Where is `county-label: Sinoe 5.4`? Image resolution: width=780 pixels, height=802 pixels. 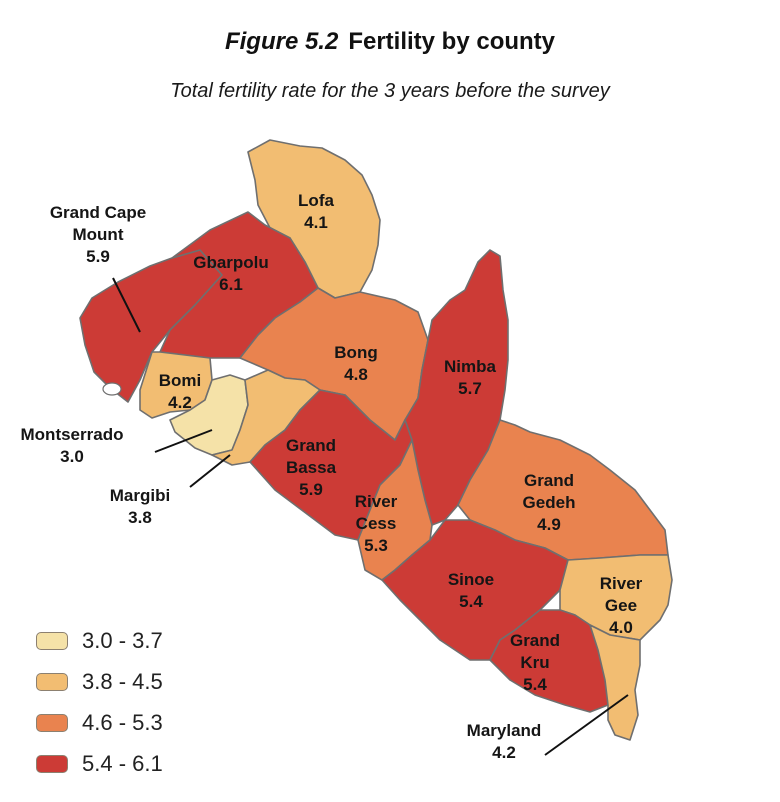 county-label: Sinoe 5.4 is located at coordinates (471, 590).